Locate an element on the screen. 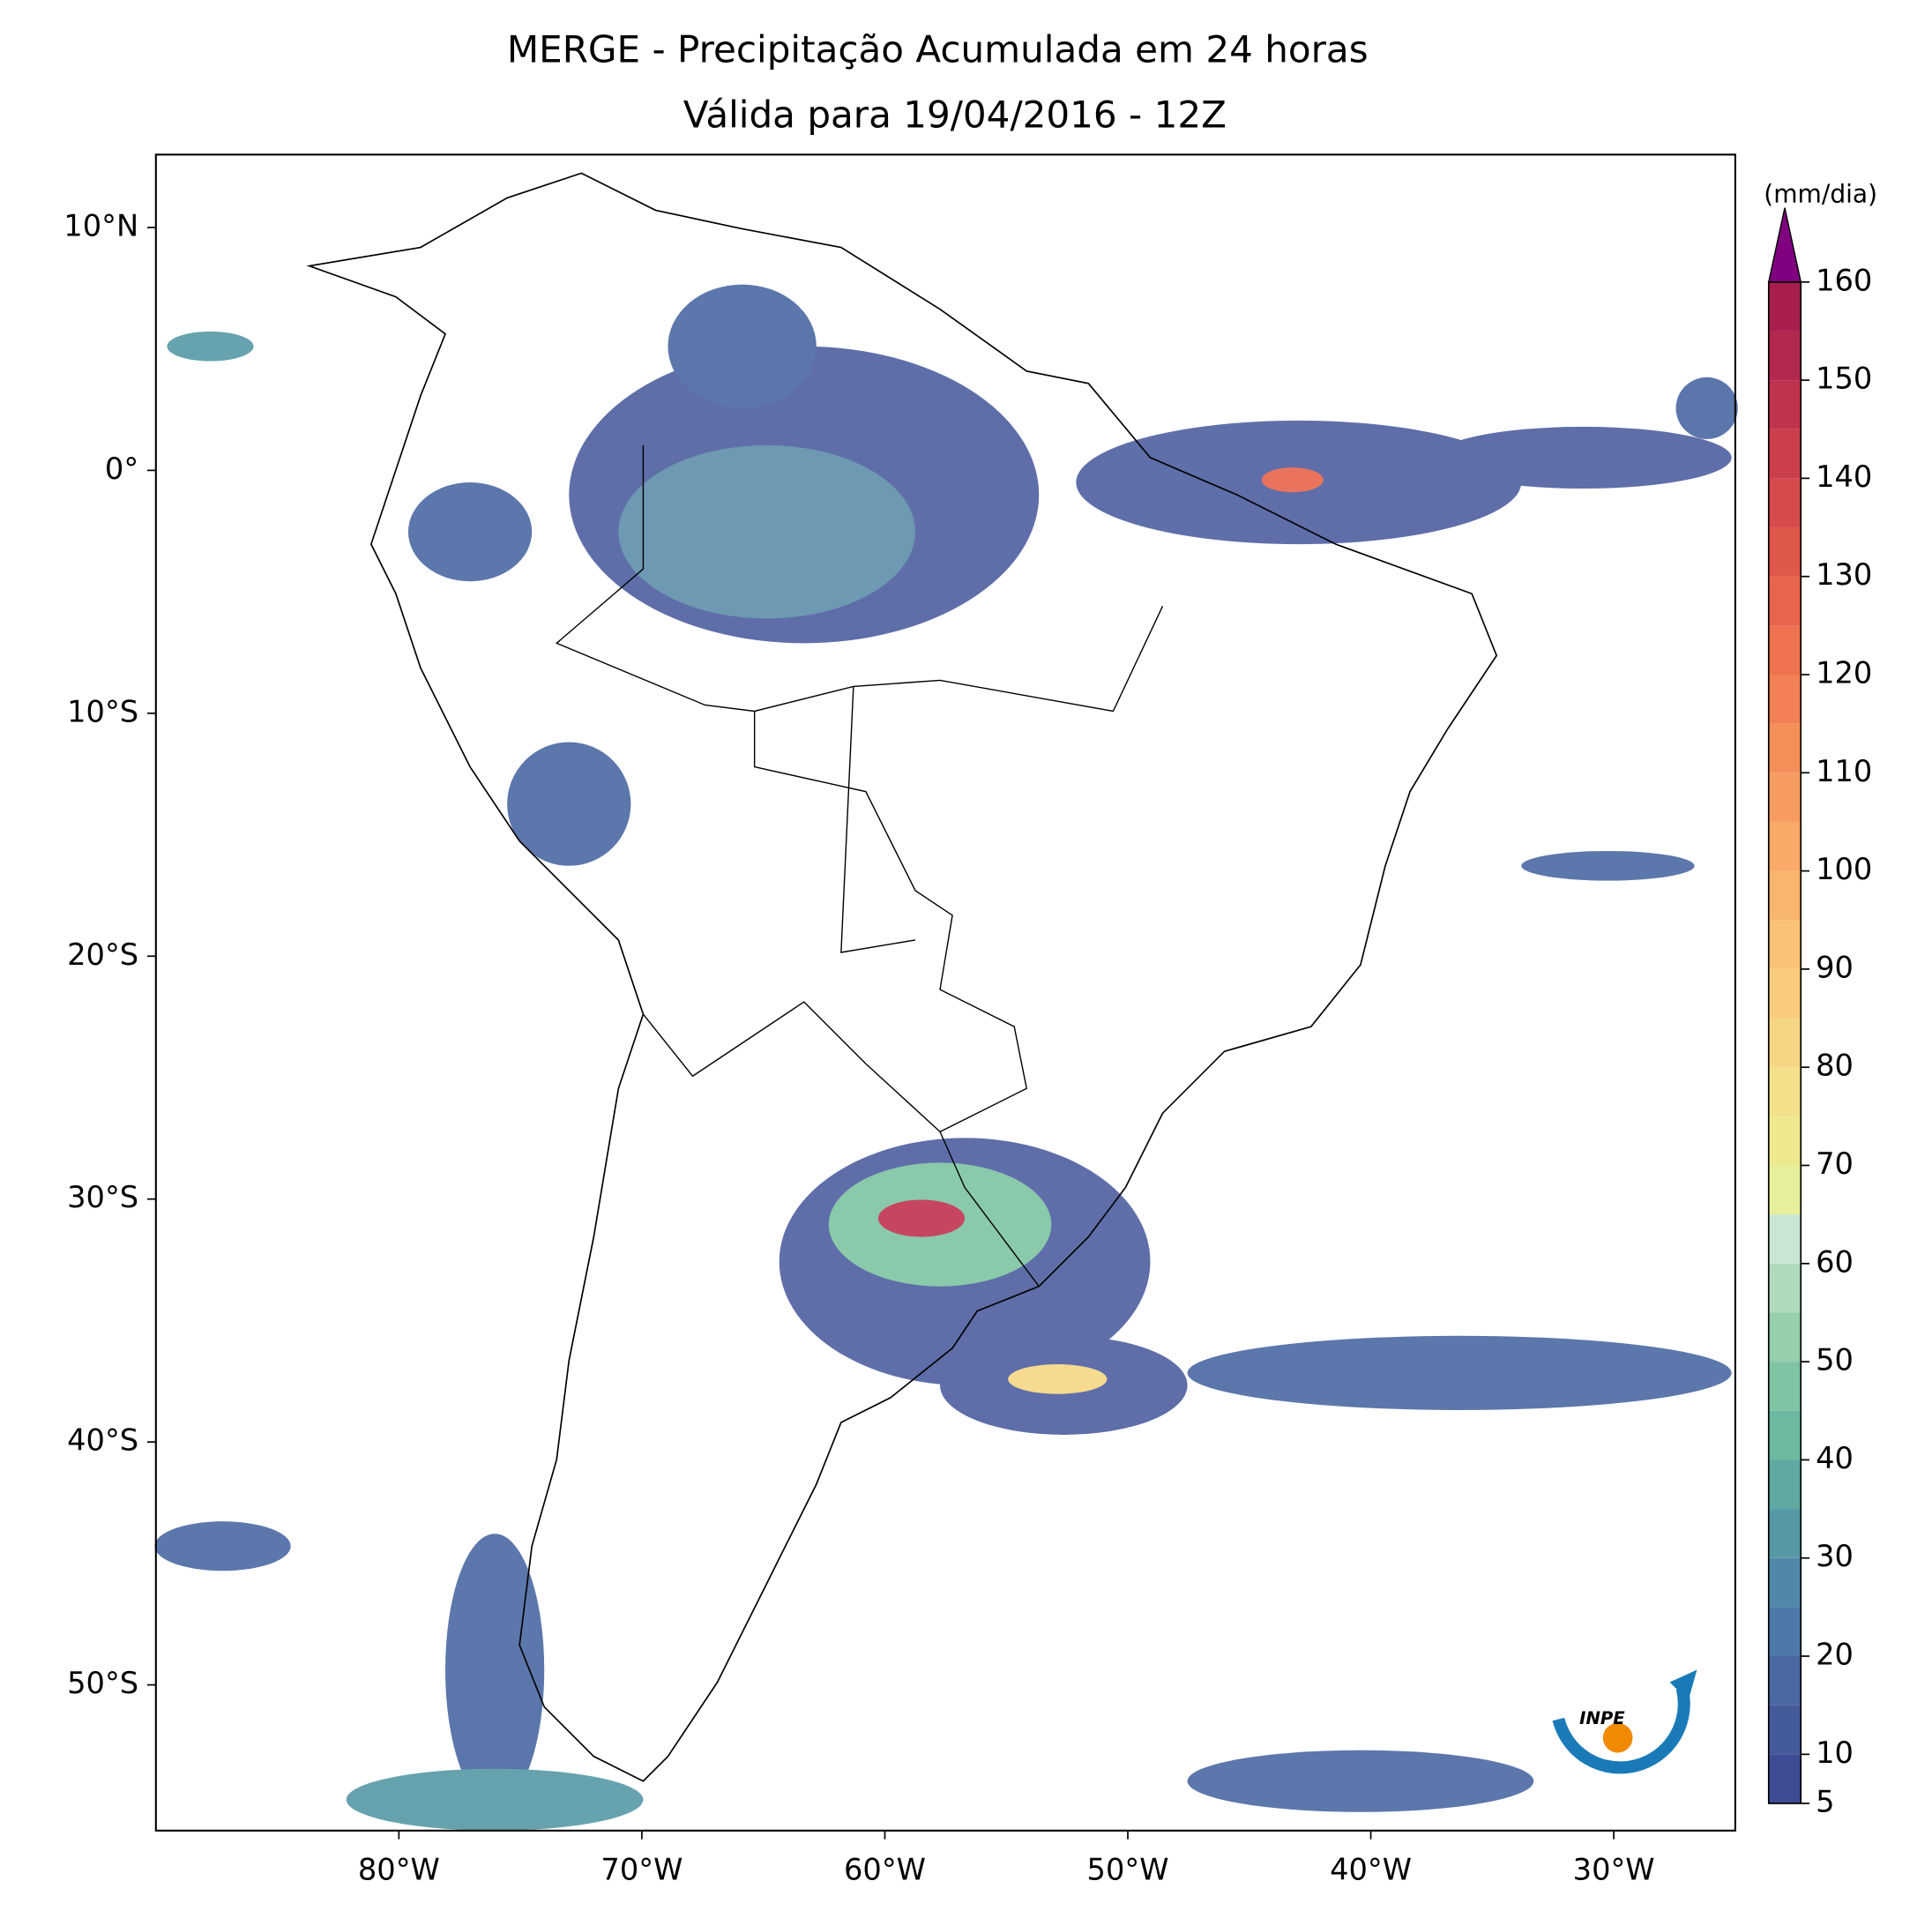 Image resolution: width=1932 pixels, height=1911 pixels. y-tick-label: 50°S is located at coordinates (102, 1683).